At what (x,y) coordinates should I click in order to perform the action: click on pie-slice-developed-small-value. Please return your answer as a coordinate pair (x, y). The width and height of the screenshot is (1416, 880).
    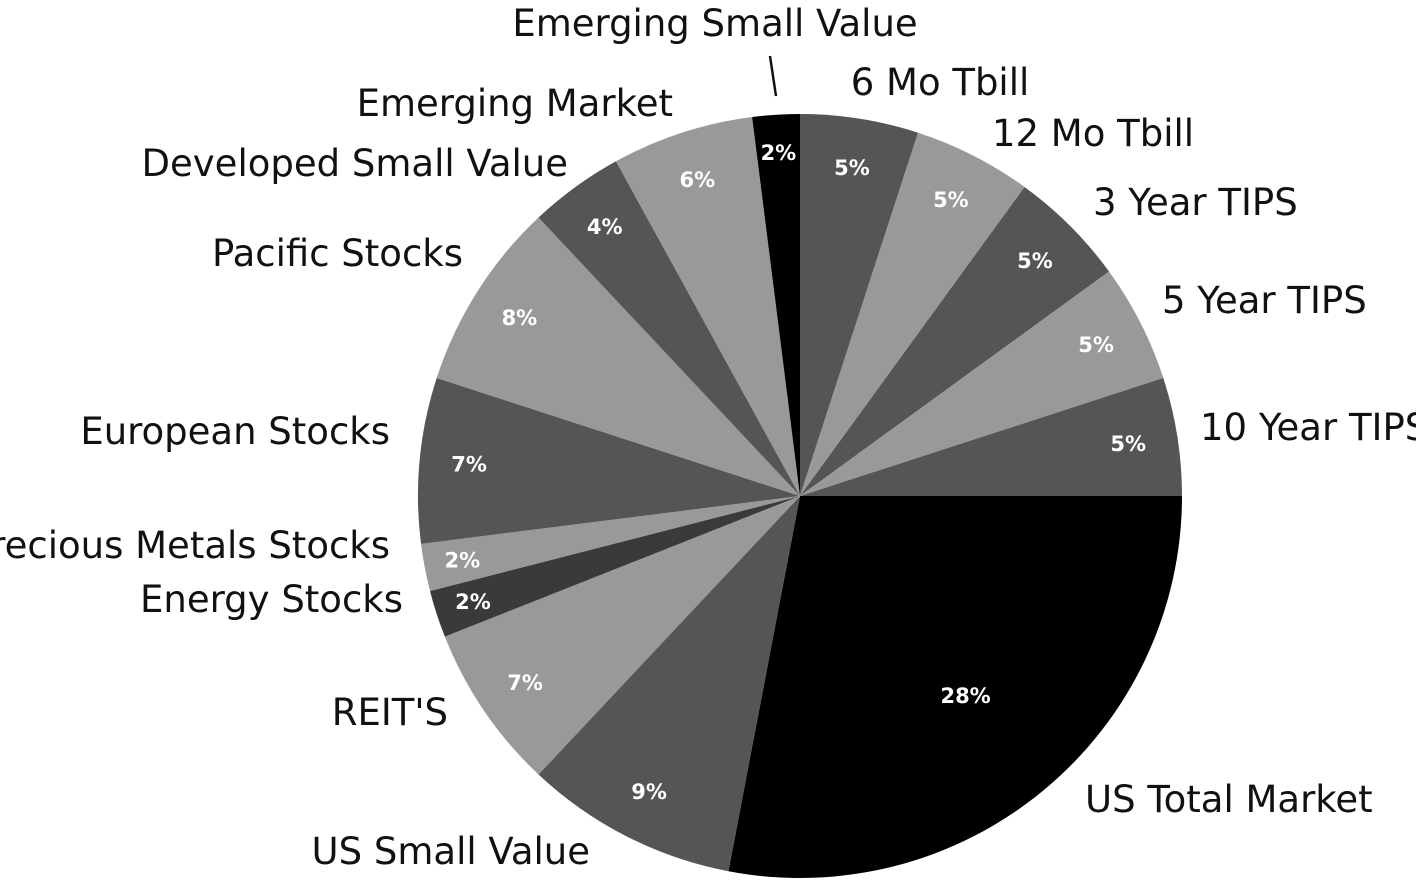
    Looking at the image, I should click on (669, 328).